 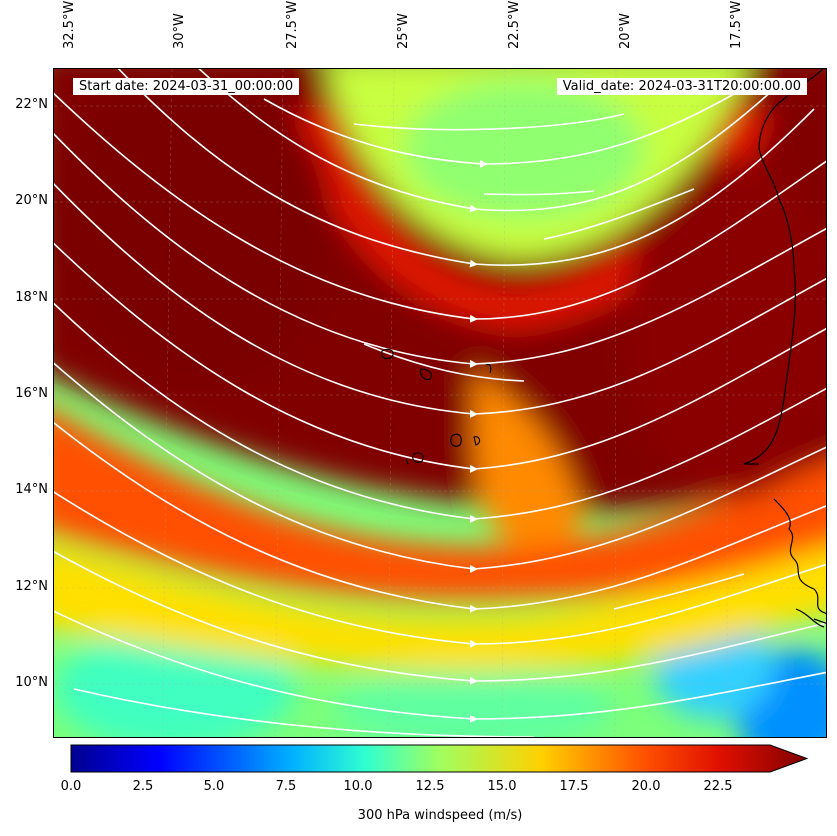 I want to click on colorbar-tick-12-5: 12.5, so click(x=430, y=786).